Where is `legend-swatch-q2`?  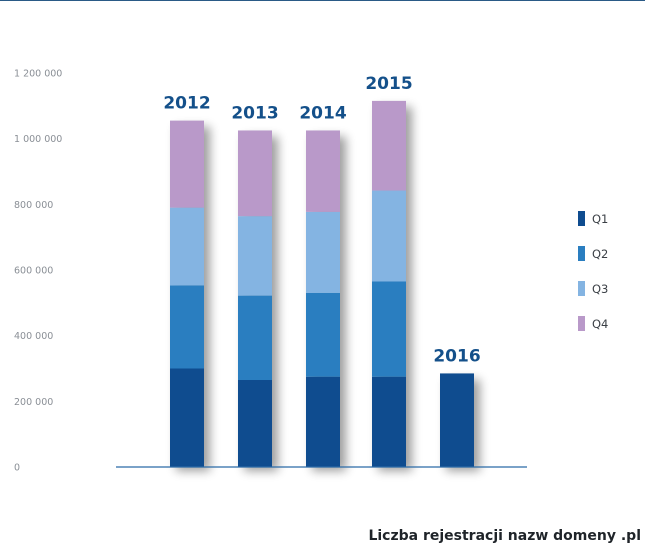
legend-swatch-q2 is located at coordinates (581, 253).